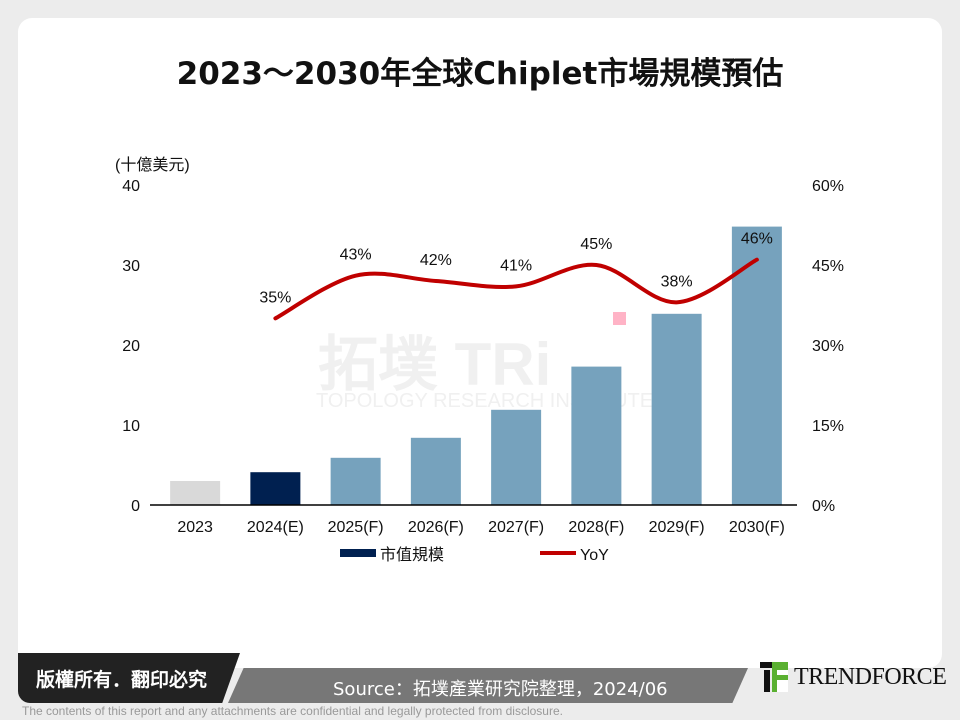 This screenshot has width=960, height=720. Describe the element at coordinates (480, 74) in the screenshot. I see `chart-title: 2023～2030年全球Chiplet市場規模預估` at that location.